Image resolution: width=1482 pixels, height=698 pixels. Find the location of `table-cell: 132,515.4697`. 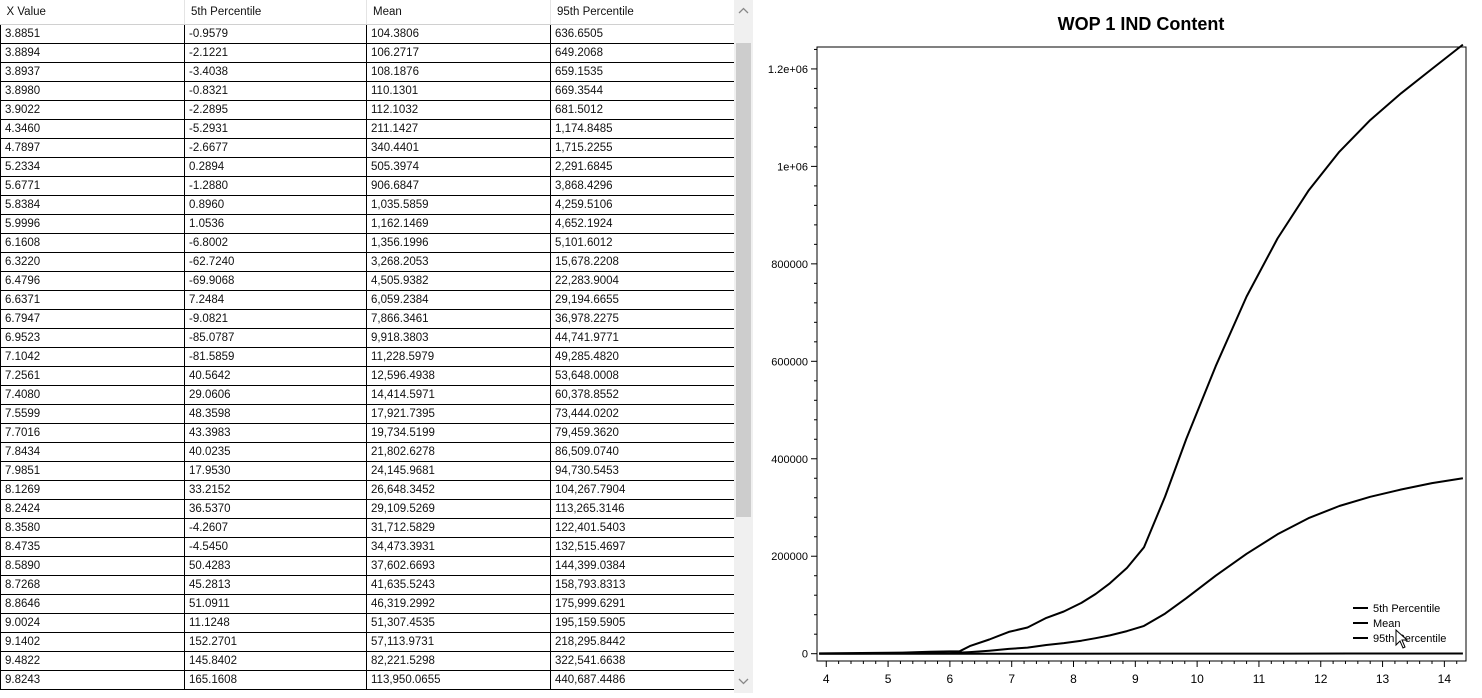

table-cell: 132,515.4697 is located at coordinates (643, 547).